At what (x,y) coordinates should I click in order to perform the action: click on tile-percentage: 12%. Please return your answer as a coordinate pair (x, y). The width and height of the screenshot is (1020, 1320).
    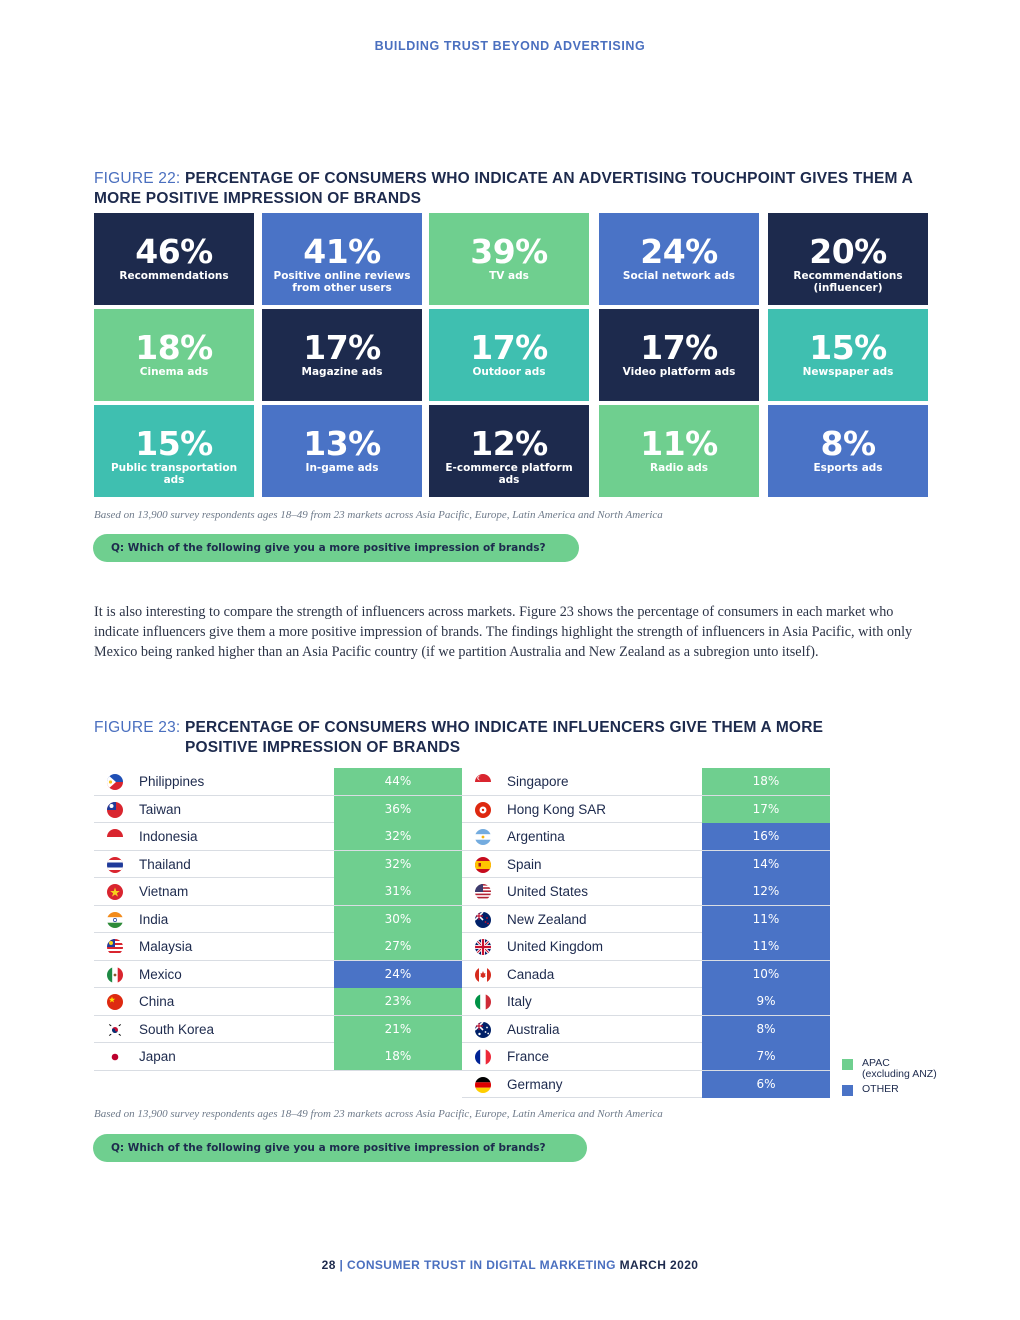
    Looking at the image, I should click on (509, 443).